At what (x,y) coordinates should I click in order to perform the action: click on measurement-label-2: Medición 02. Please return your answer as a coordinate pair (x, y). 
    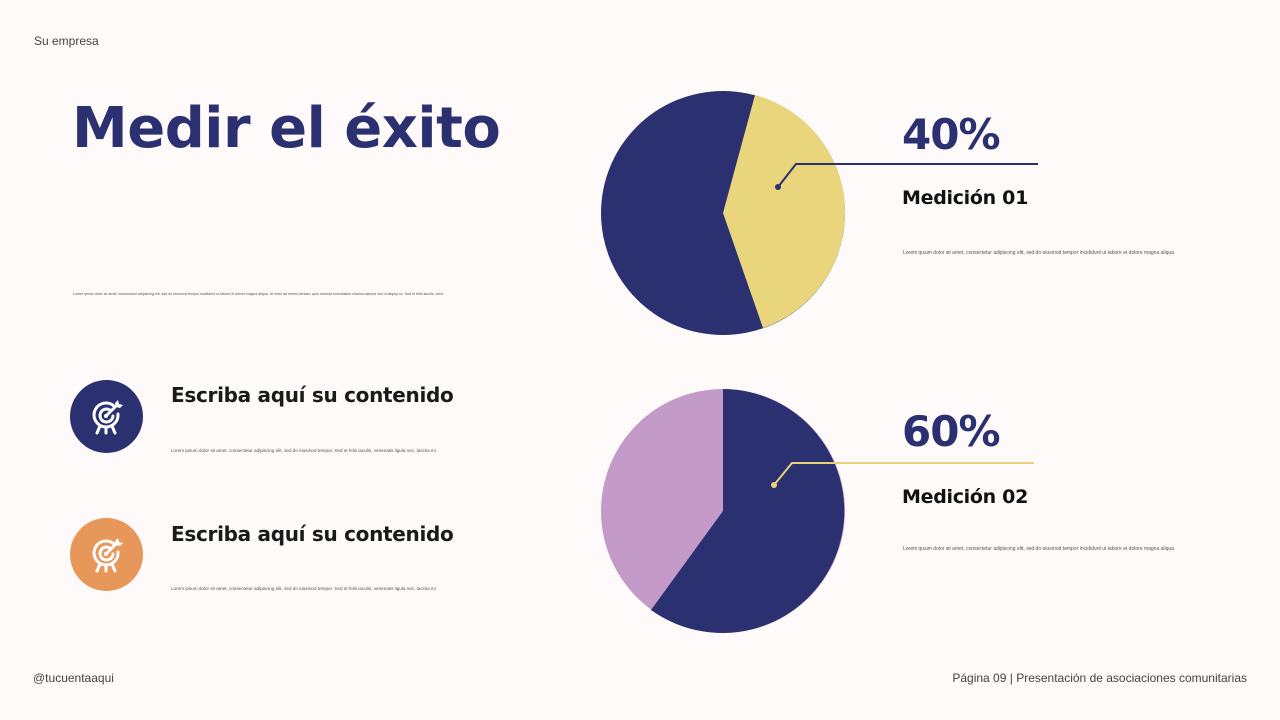
    Looking at the image, I should click on (965, 497).